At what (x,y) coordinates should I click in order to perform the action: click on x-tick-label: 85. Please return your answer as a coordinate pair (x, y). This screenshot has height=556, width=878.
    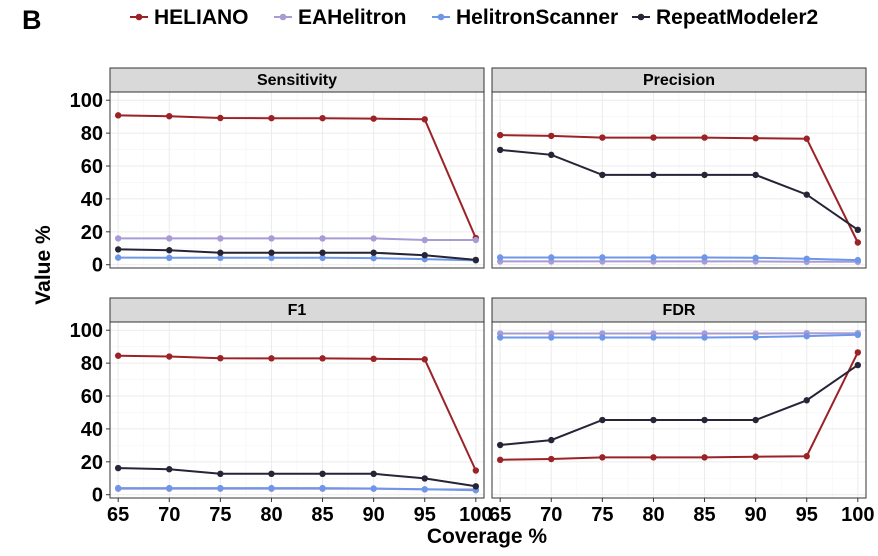
    Looking at the image, I should click on (322, 515).